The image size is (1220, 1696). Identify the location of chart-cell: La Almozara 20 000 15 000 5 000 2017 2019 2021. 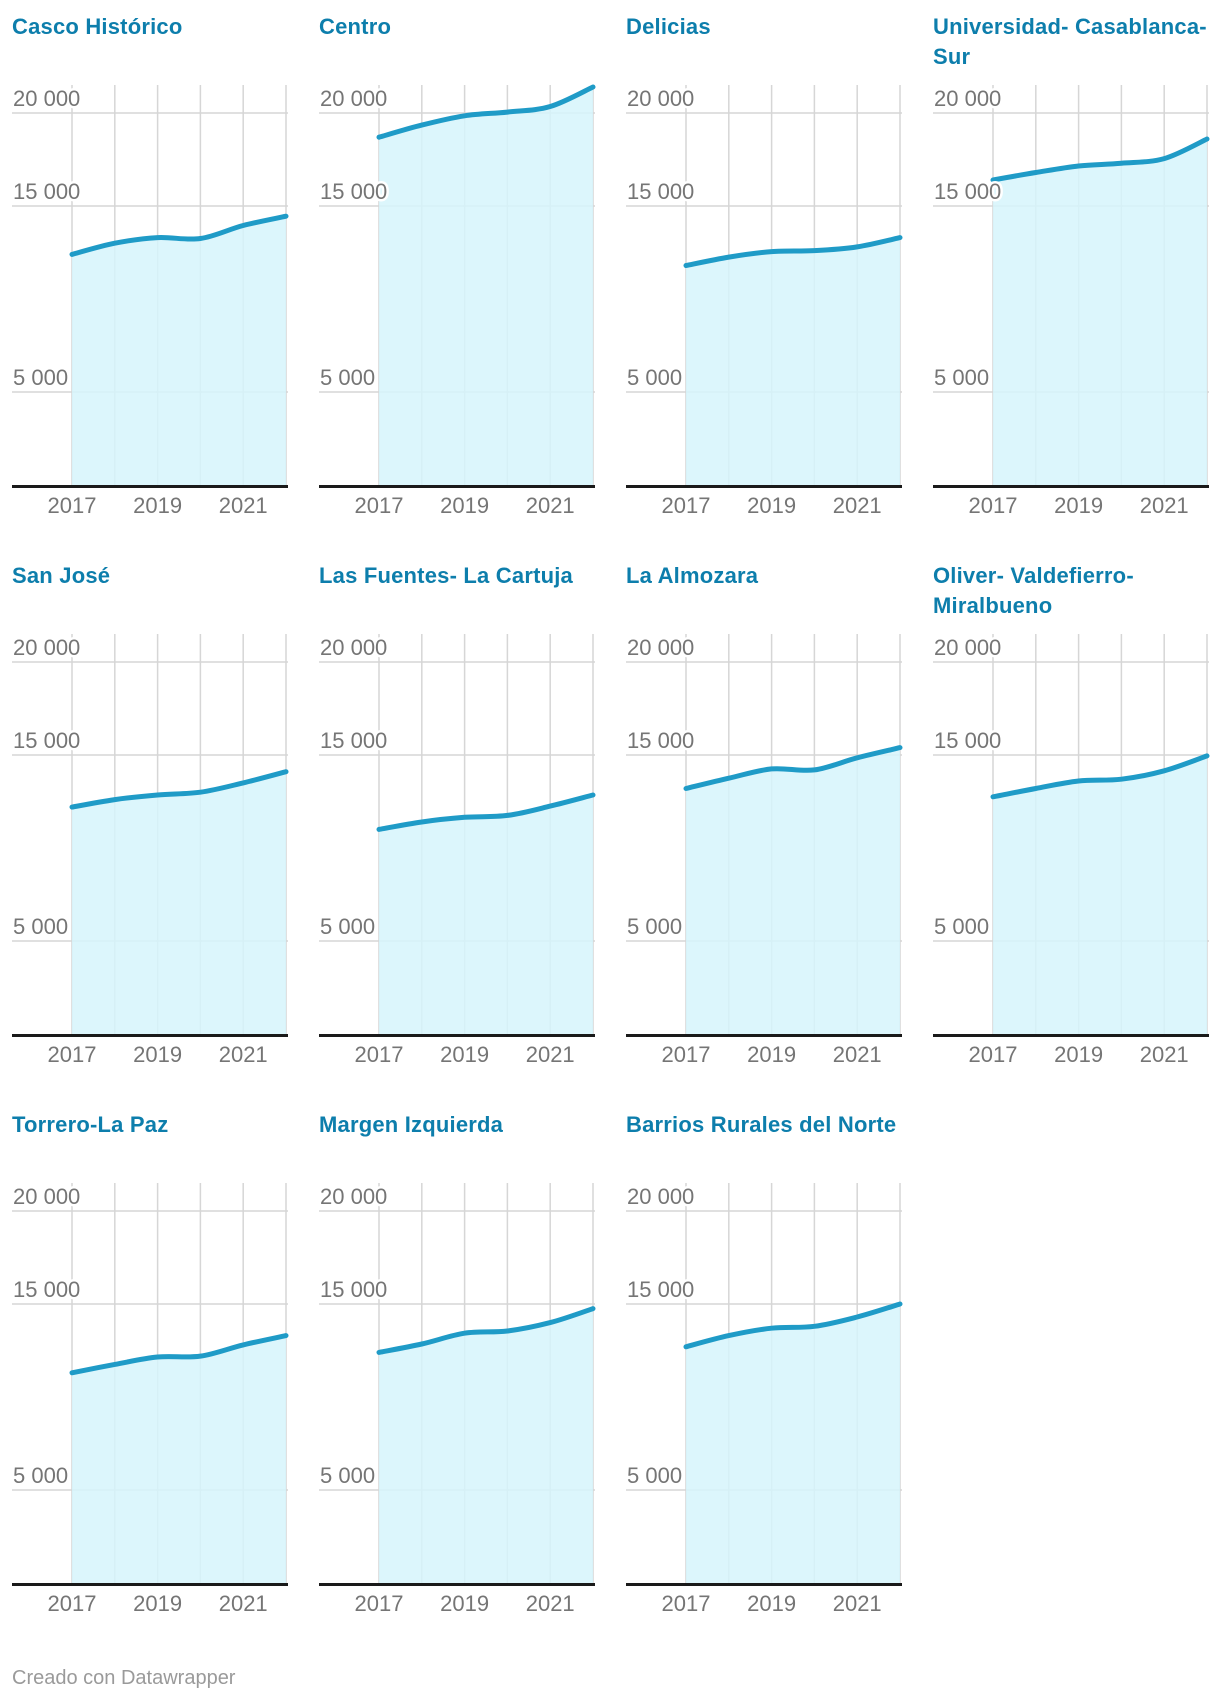
(764, 815).